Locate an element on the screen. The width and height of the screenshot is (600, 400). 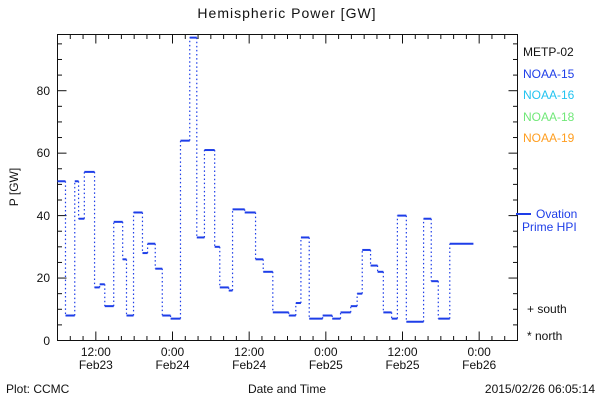
legend-item-noaa-16: NOAA-16 is located at coordinates (549, 95).